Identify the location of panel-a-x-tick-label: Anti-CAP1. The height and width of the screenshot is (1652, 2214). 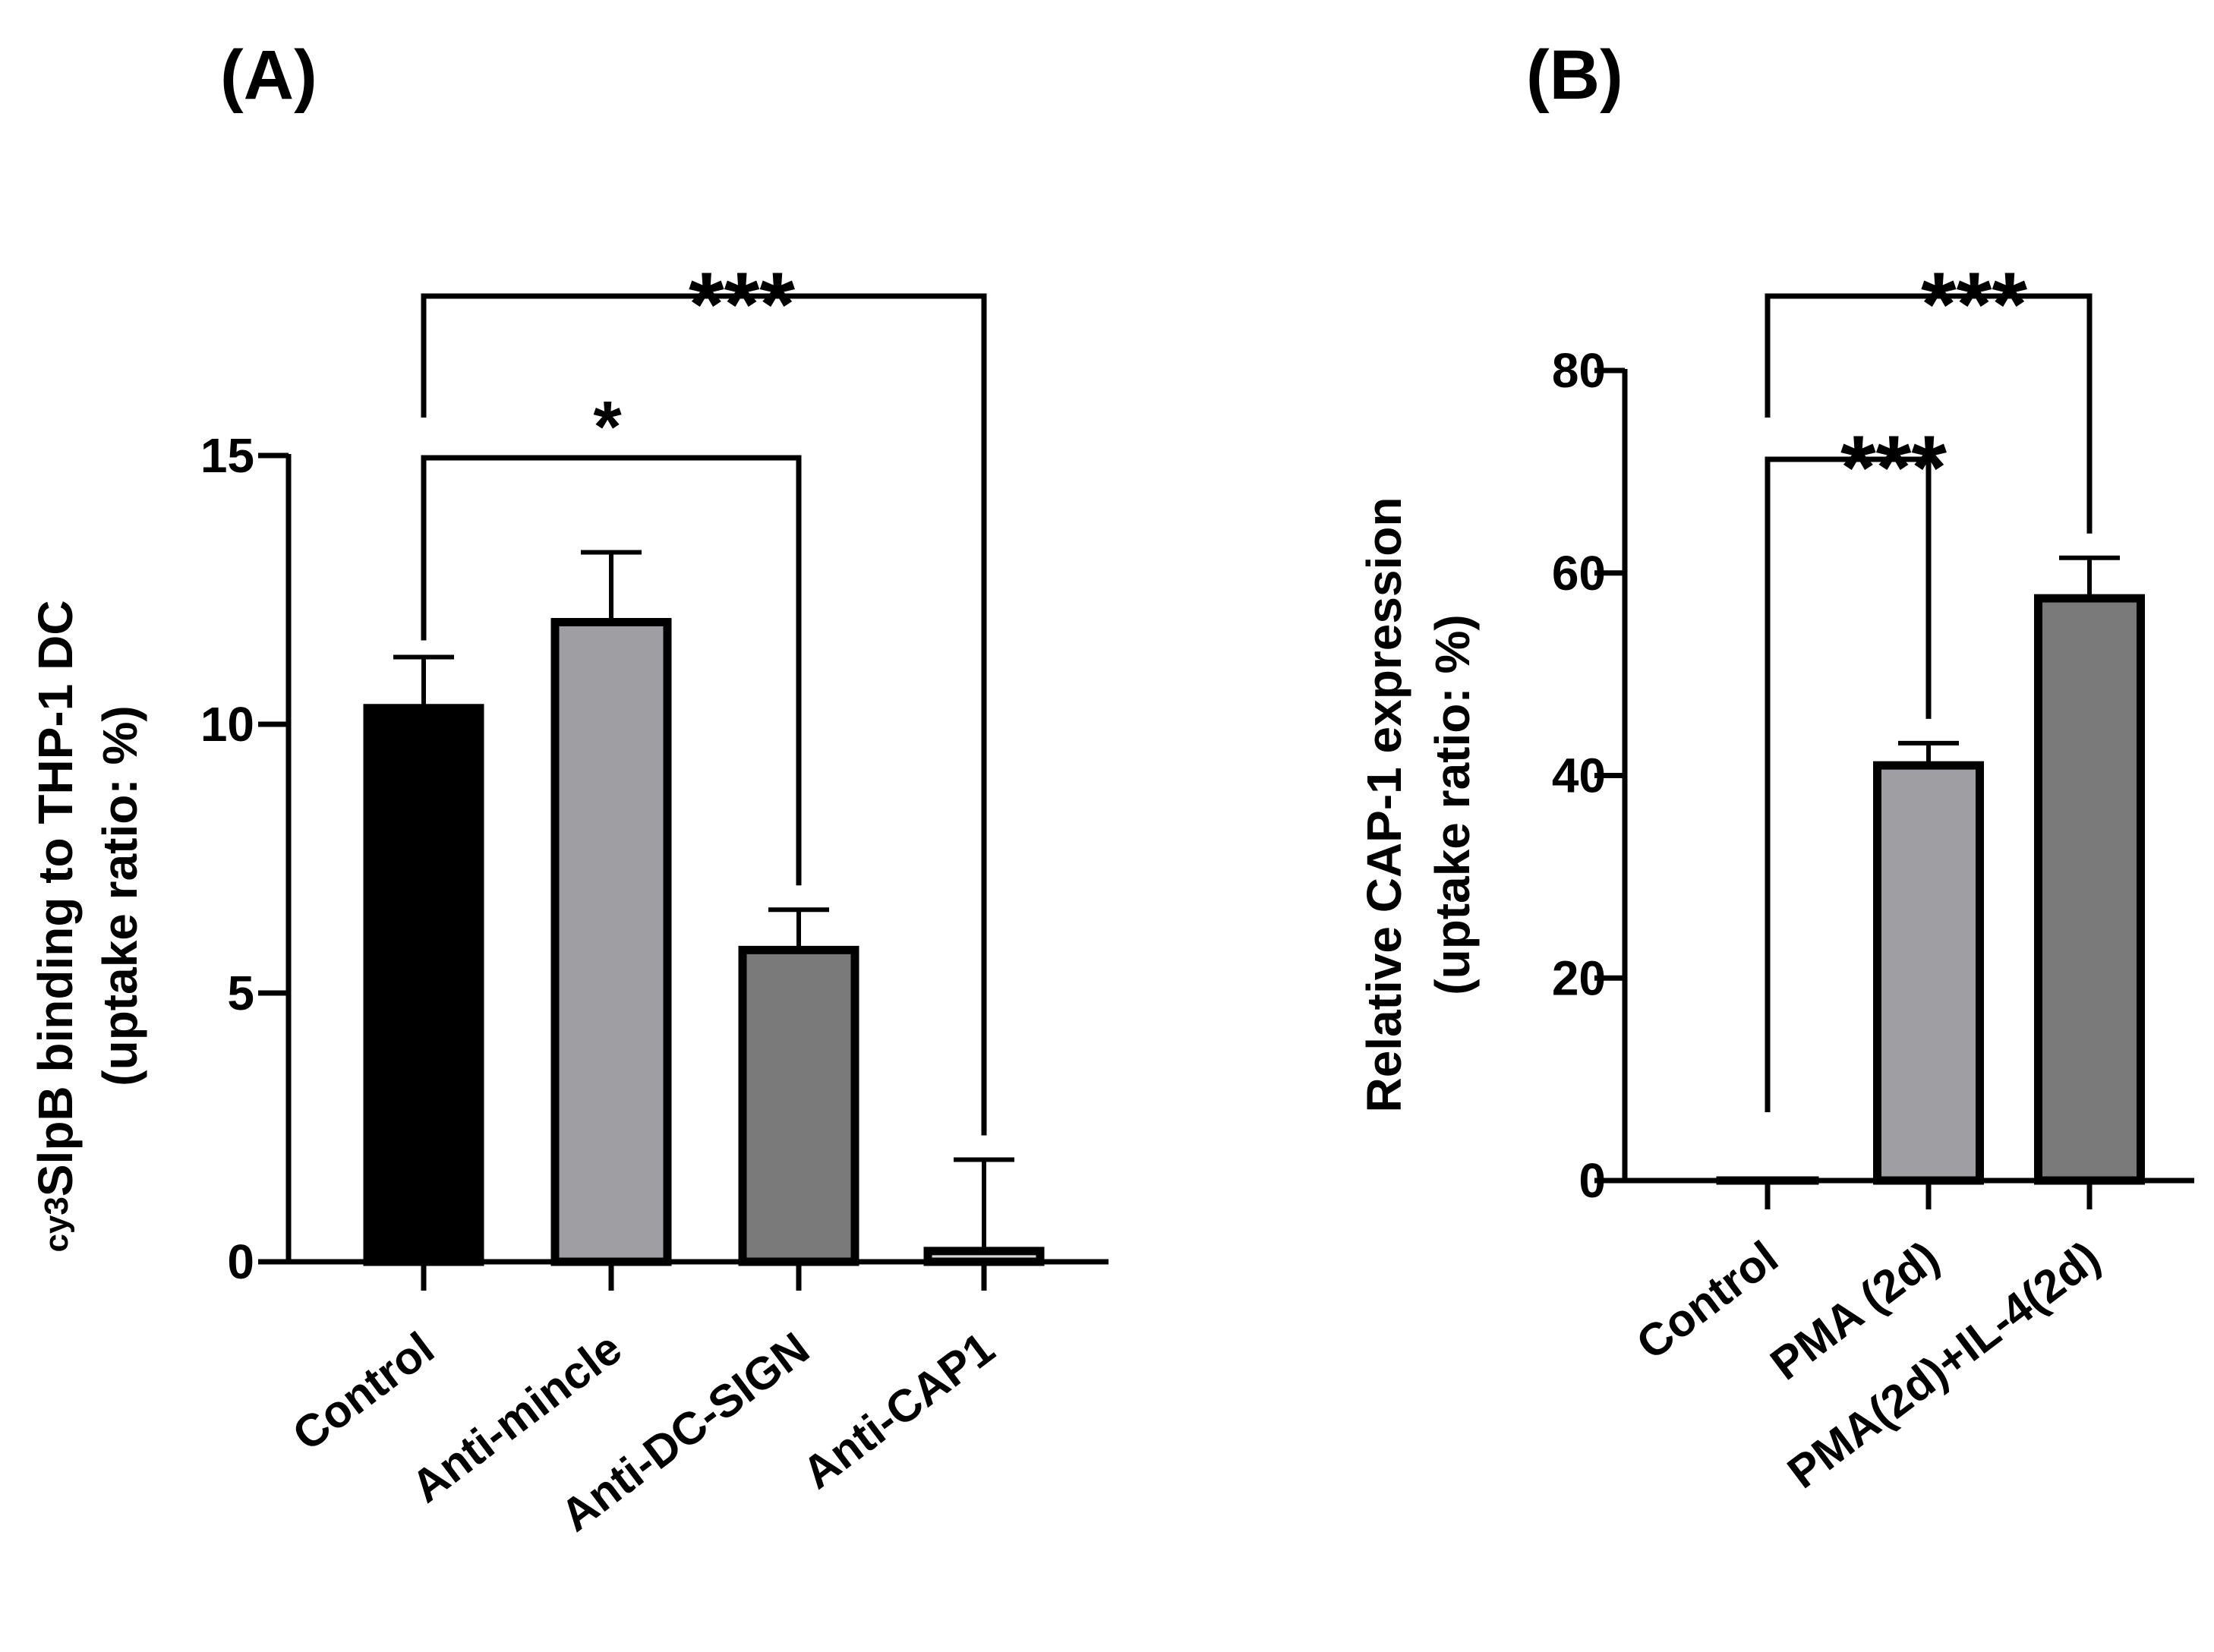
(899, 1411).